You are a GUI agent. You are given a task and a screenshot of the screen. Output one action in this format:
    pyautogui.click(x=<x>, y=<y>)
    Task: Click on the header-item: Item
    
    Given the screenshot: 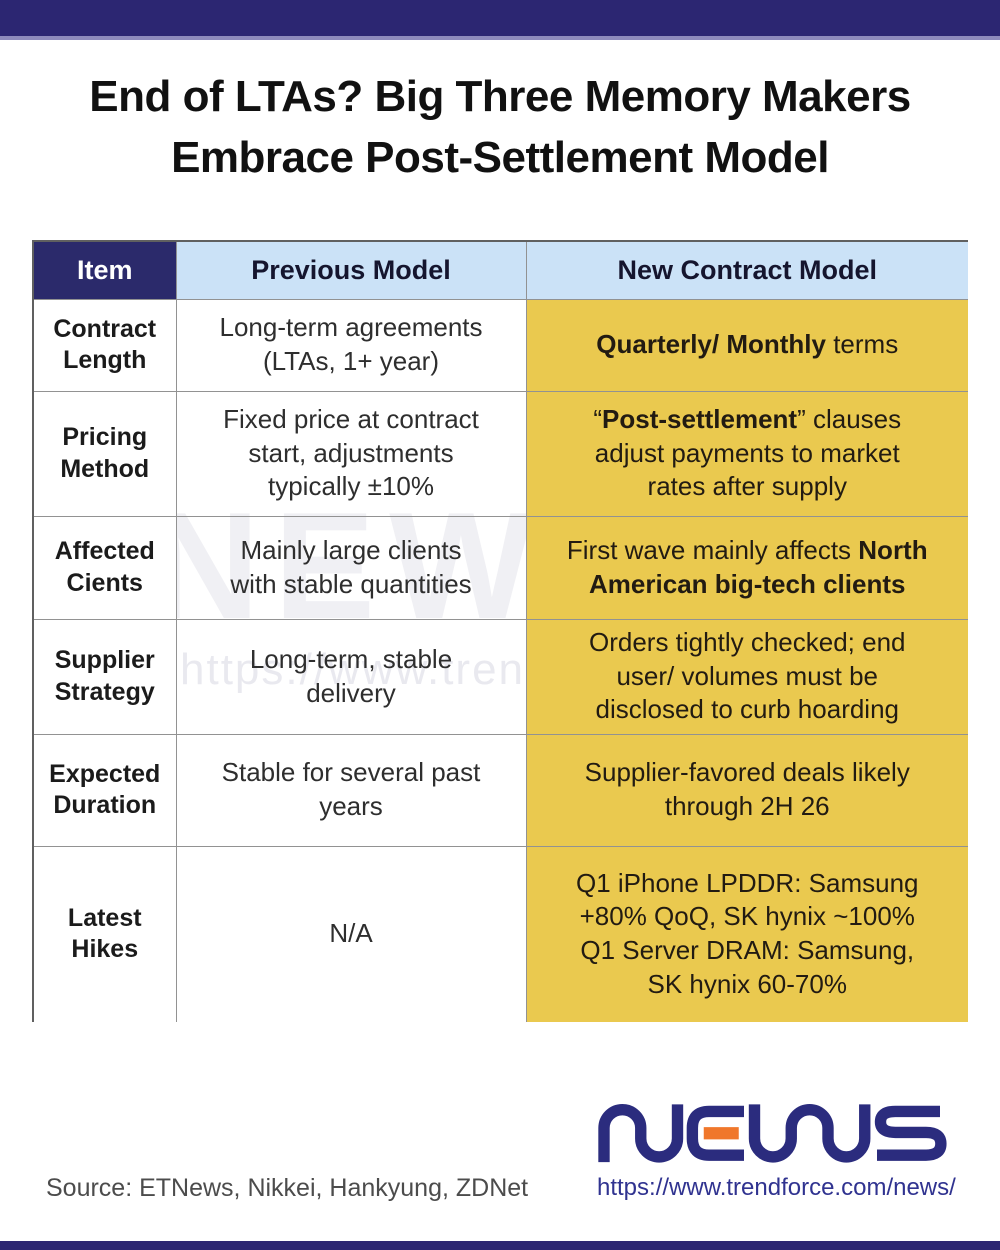 What is the action you would take?
    pyautogui.click(x=104, y=270)
    